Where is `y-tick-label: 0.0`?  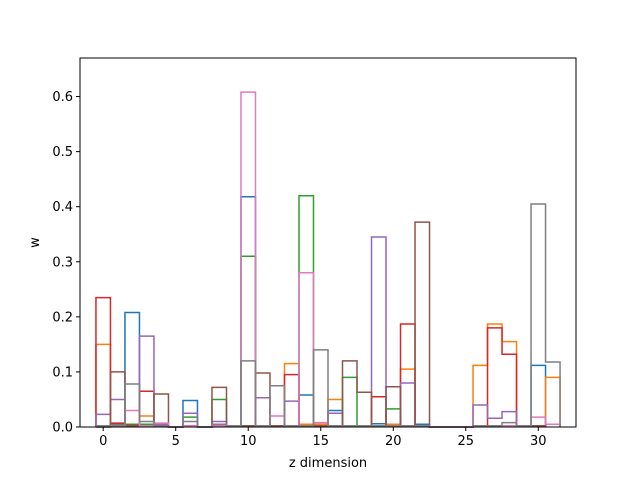
y-tick-label: 0.0 is located at coordinates (62, 428).